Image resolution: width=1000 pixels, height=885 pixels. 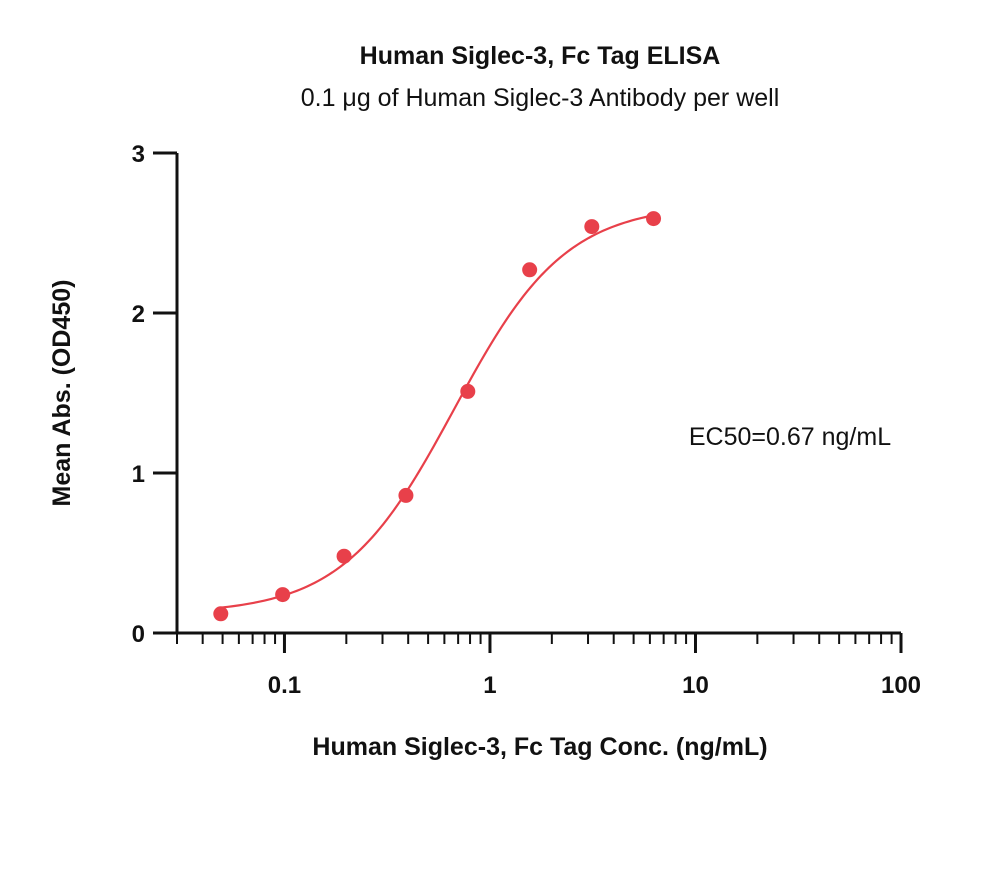 What do you see at coordinates (539, 747) in the screenshot?
I see `x-axis-label: Human Siglec-3, Fc Tag Conc. (ng/mL)` at bounding box center [539, 747].